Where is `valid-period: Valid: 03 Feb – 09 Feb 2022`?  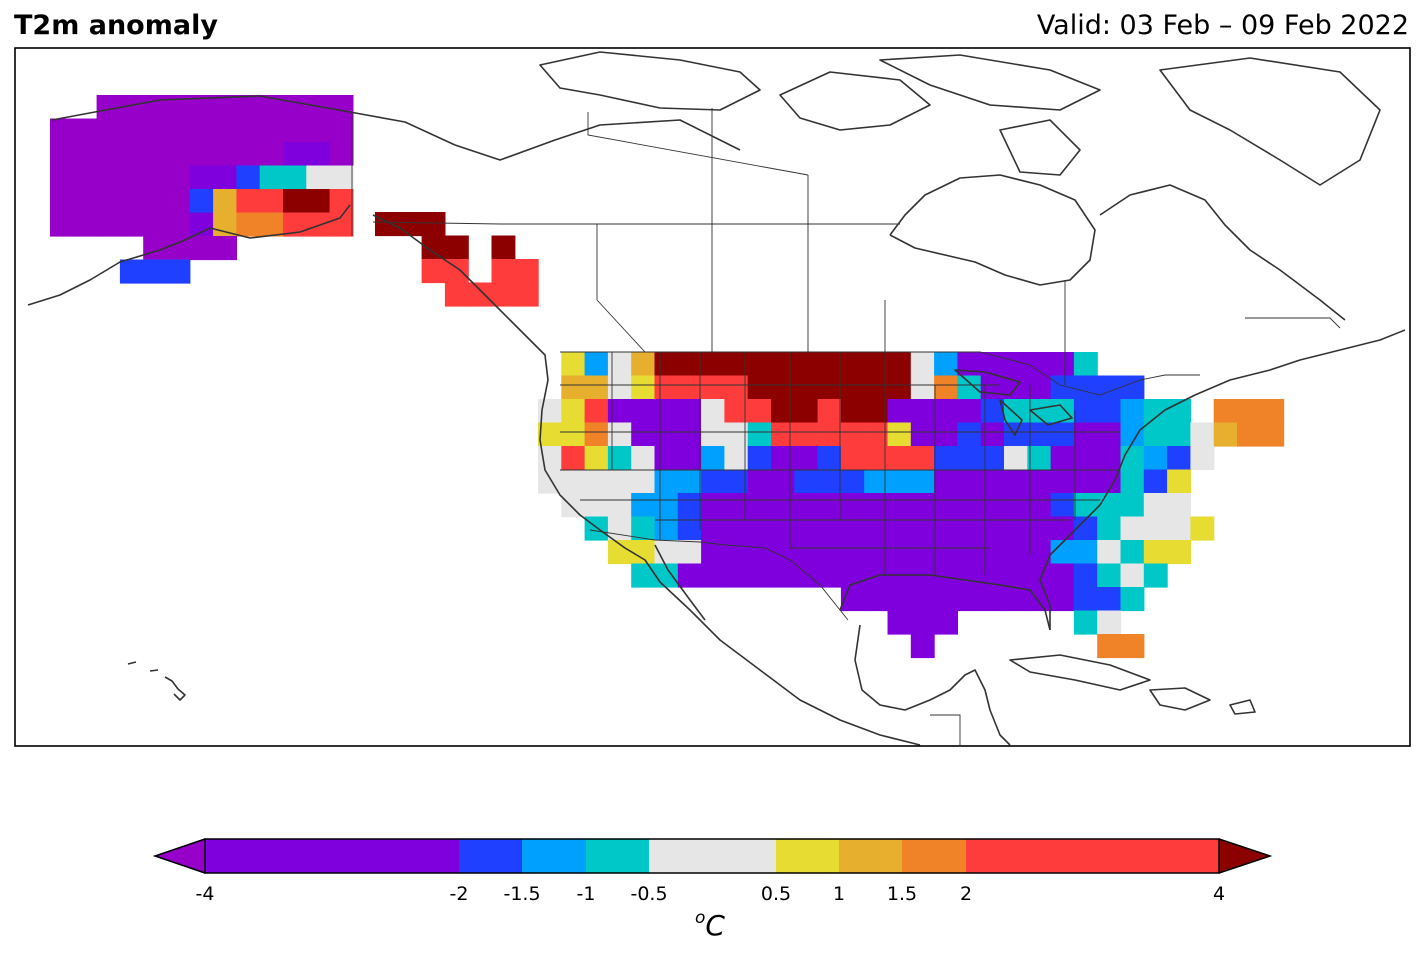 valid-period: Valid: 03 Feb – 09 Feb 2022 is located at coordinates (1222, 25).